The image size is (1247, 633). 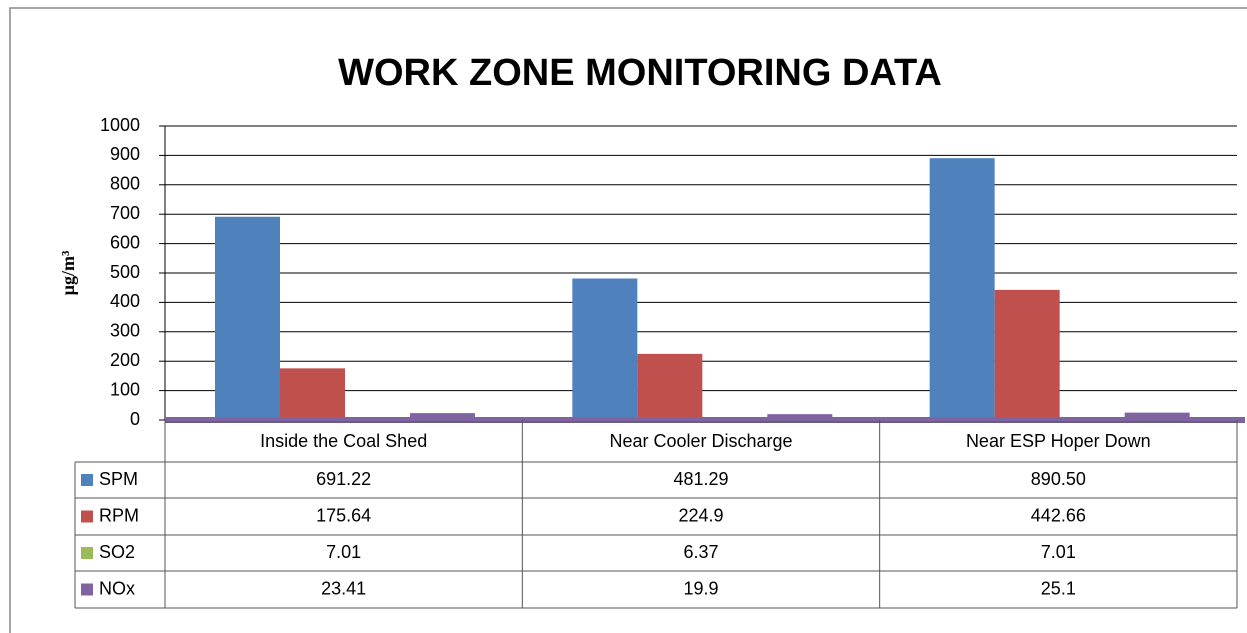 I want to click on y-tick-label: 400, so click(x=125, y=301).